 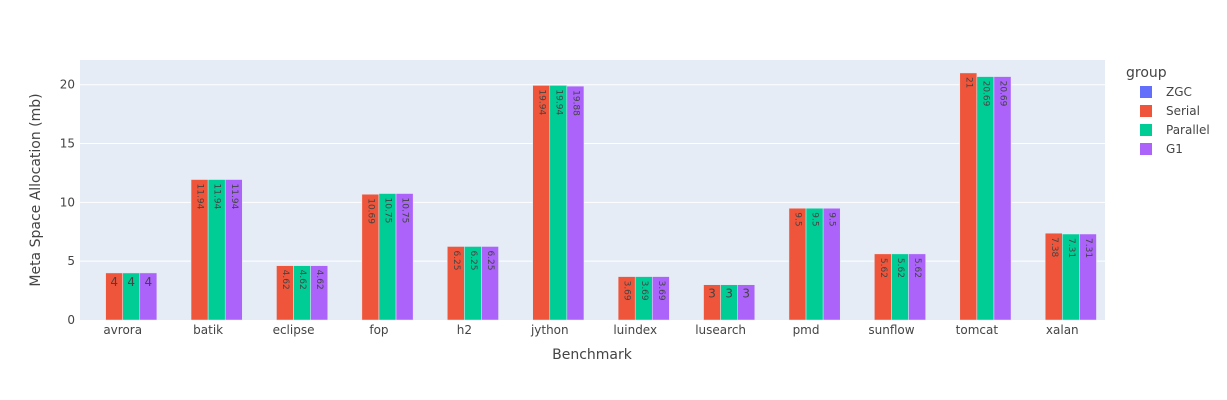 I want to click on x-tick-label: luindex, so click(x=635, y=330).